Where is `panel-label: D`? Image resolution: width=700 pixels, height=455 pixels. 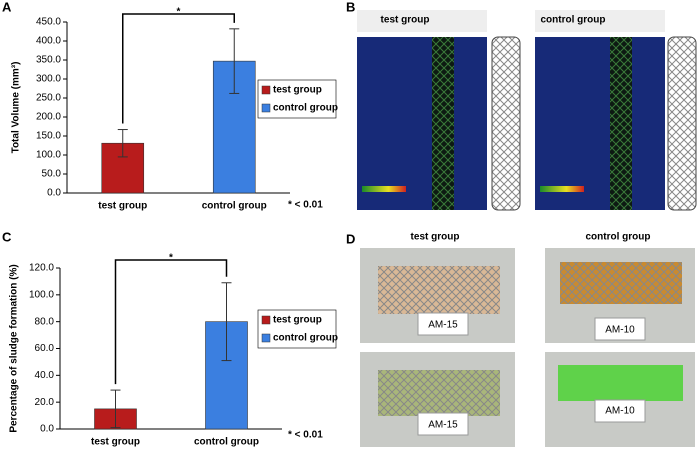
panel-label: D is located at coordinates (350, 238).